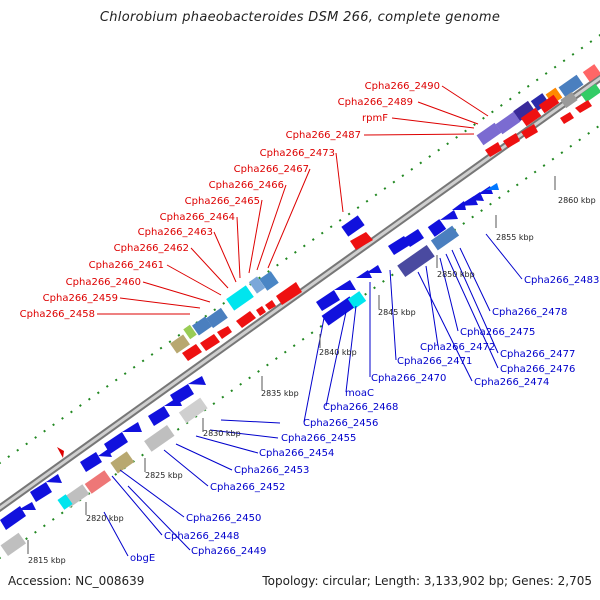 This screenshot has width=600, height=600. I want to click on gene-label-cpha266-2468: Cpha266_2468, so click(360, 407).